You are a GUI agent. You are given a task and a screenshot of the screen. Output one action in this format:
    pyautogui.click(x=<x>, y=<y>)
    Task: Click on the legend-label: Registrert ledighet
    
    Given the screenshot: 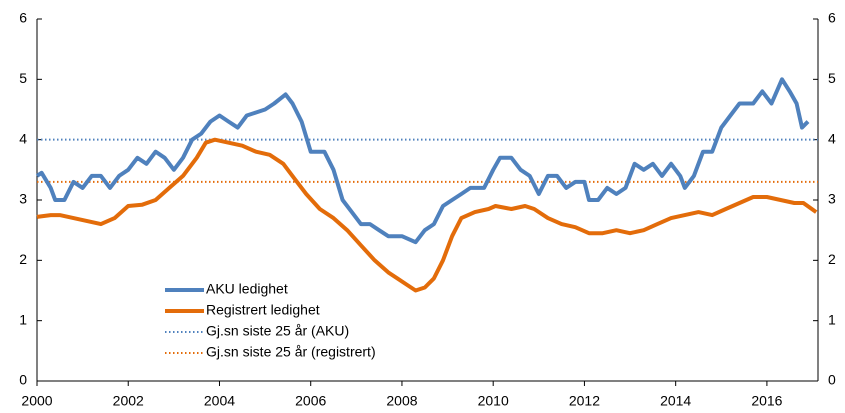 What is the action you would take?
    pyautogui.click(x=263, y=310)
    